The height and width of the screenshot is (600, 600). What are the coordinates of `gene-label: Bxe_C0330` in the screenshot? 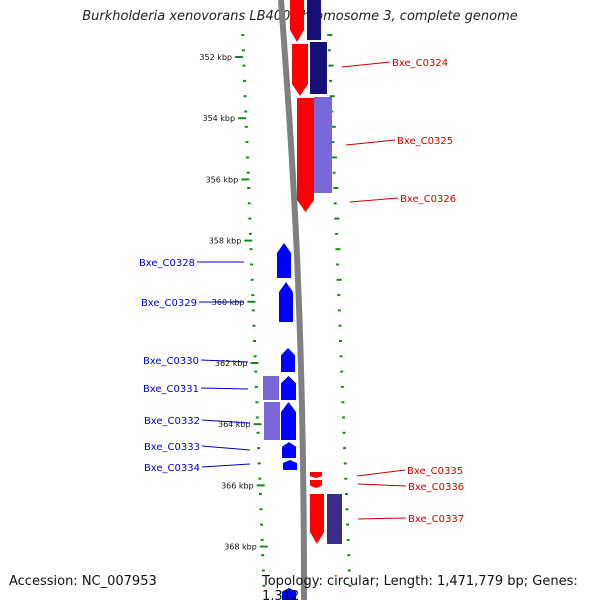 It's located at (171, 361).